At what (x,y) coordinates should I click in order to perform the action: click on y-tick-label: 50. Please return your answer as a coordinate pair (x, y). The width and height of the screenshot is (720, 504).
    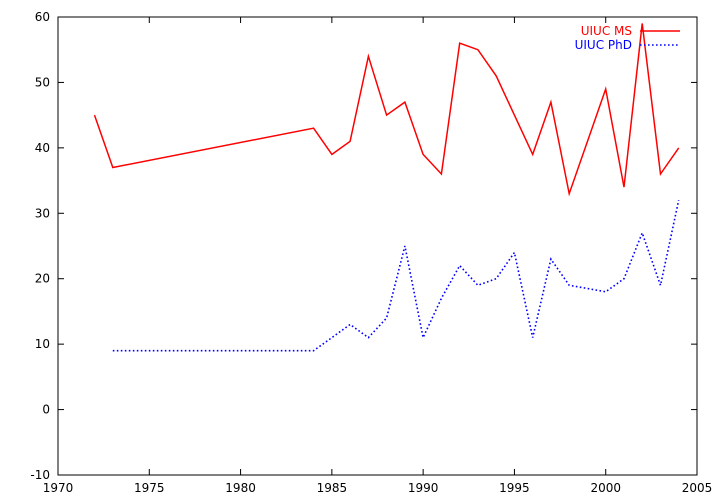
    Looking at the image, I should click on (42, 82).